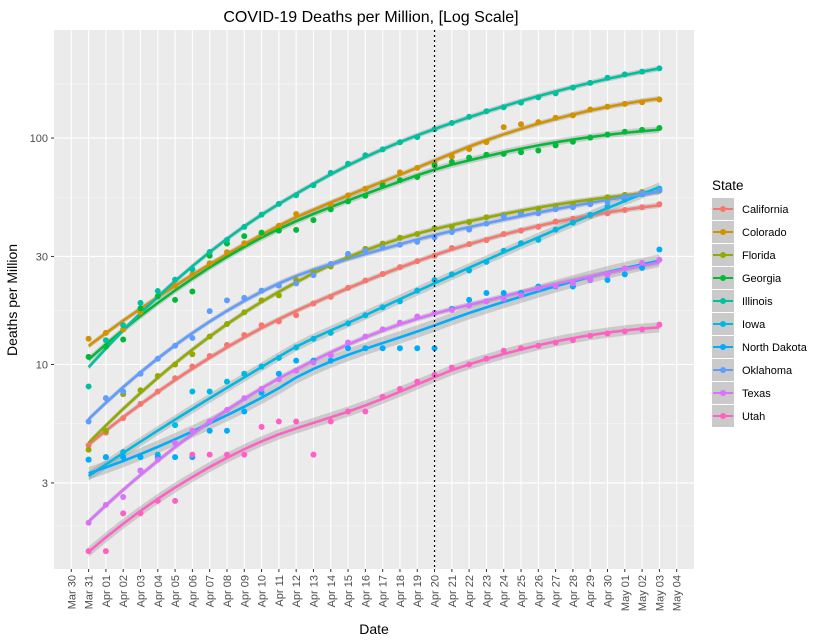 Image resolution: width=827 pixels, height=643 pixels. What do you see at coordinates (762, 279) in the screenshot?
I see `legend-label: Georgia` at bounding box center [762, 279].